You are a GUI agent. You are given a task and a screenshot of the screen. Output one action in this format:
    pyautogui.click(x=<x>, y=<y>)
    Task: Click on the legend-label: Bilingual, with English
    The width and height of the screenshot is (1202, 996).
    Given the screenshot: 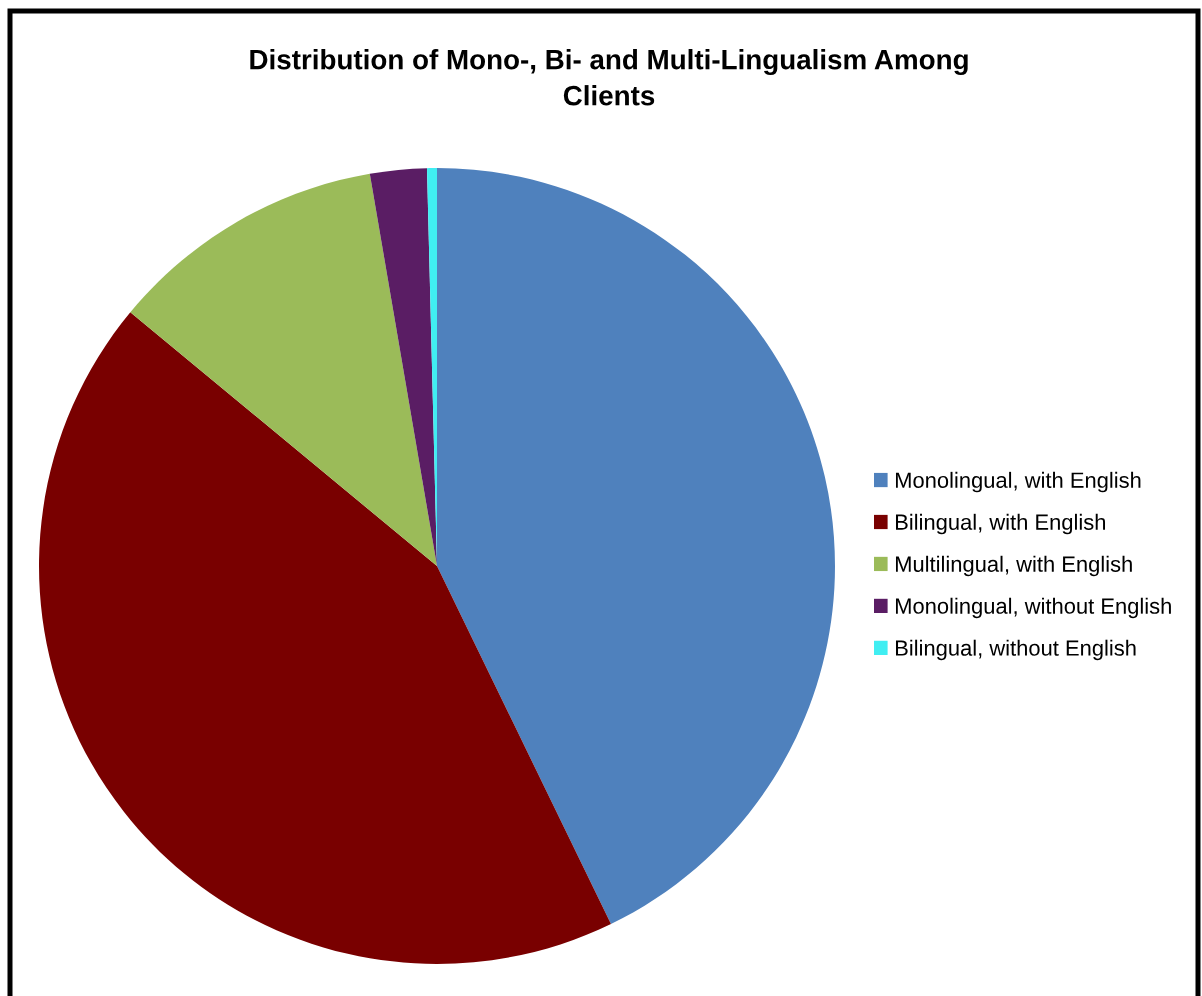 What is the action you would take?
    pyautogui.click(x=1000, y=524)
    